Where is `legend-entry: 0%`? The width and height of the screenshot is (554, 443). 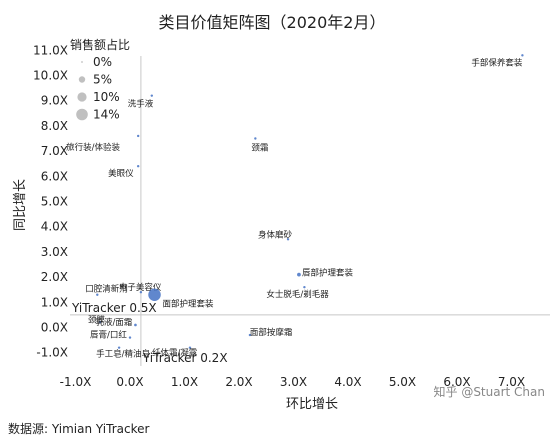
legend-entry: 0% is located at coordinates (102, 62).